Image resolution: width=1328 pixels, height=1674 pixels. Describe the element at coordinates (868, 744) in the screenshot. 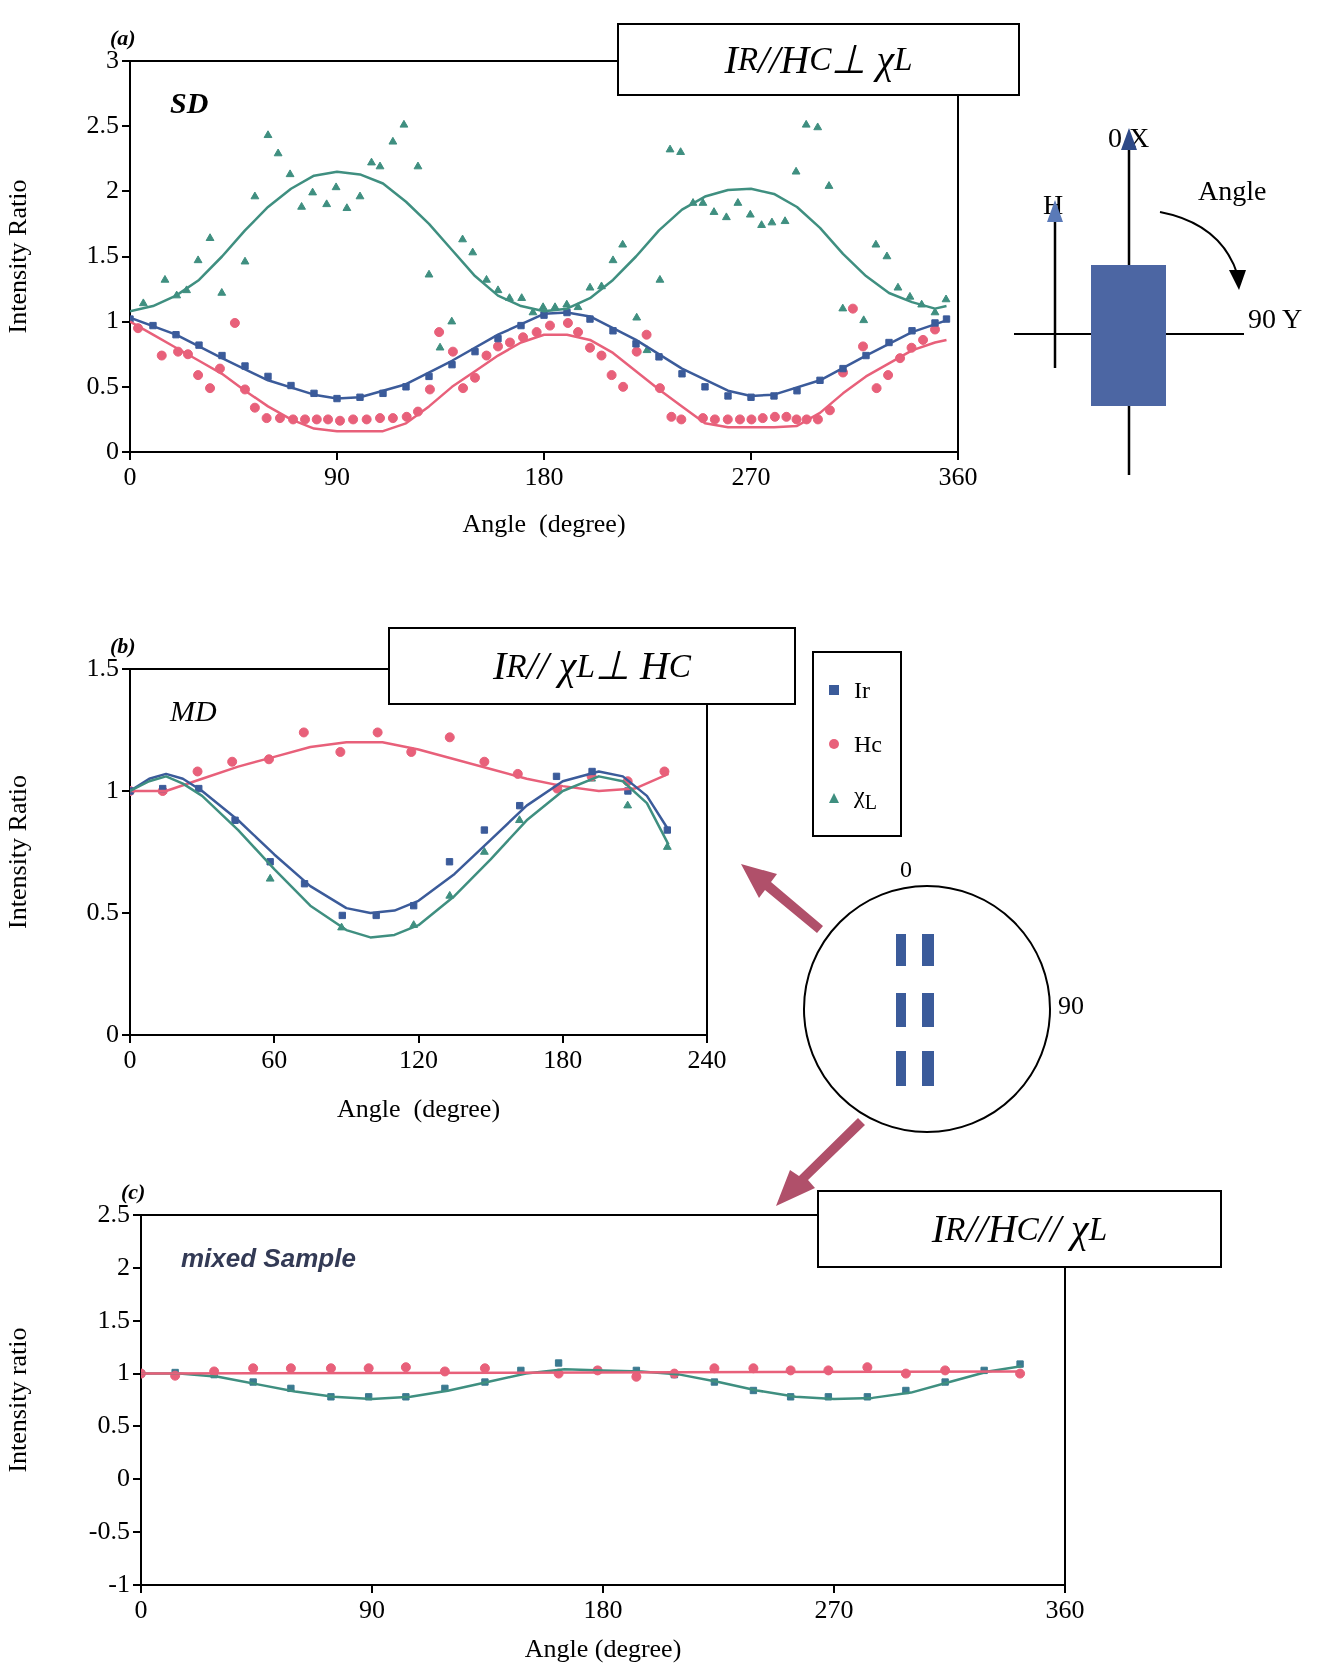

I see `legend-label: Hc` at that location.